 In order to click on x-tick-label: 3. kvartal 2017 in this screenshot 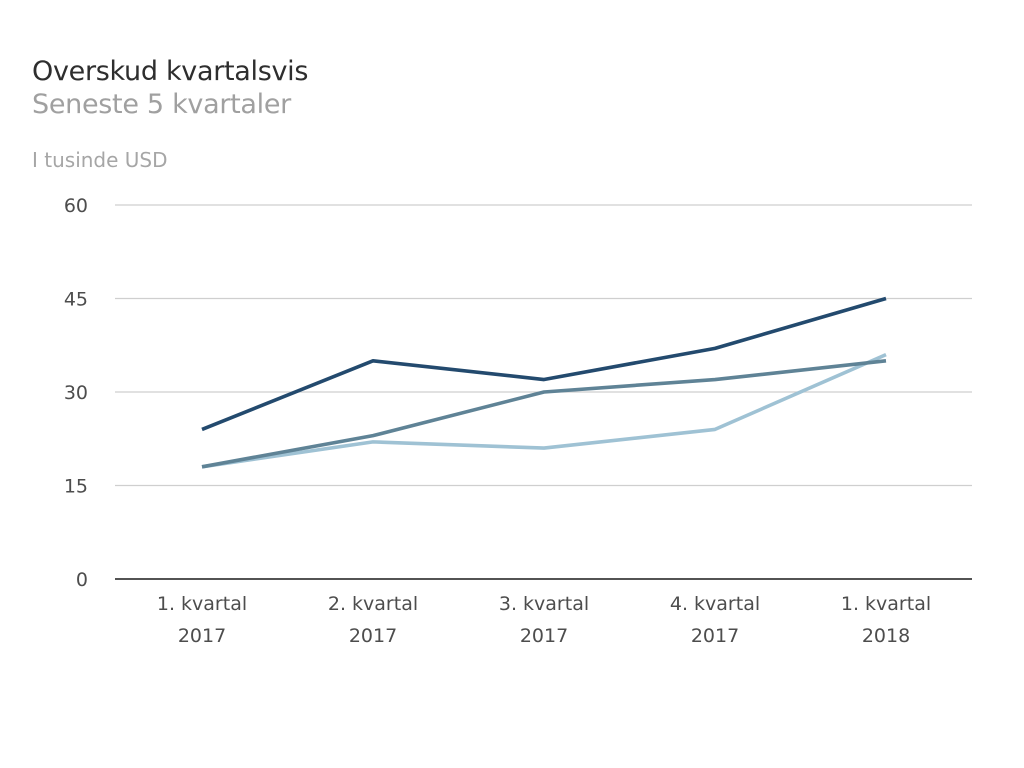, I will do `click(544, 620)`.